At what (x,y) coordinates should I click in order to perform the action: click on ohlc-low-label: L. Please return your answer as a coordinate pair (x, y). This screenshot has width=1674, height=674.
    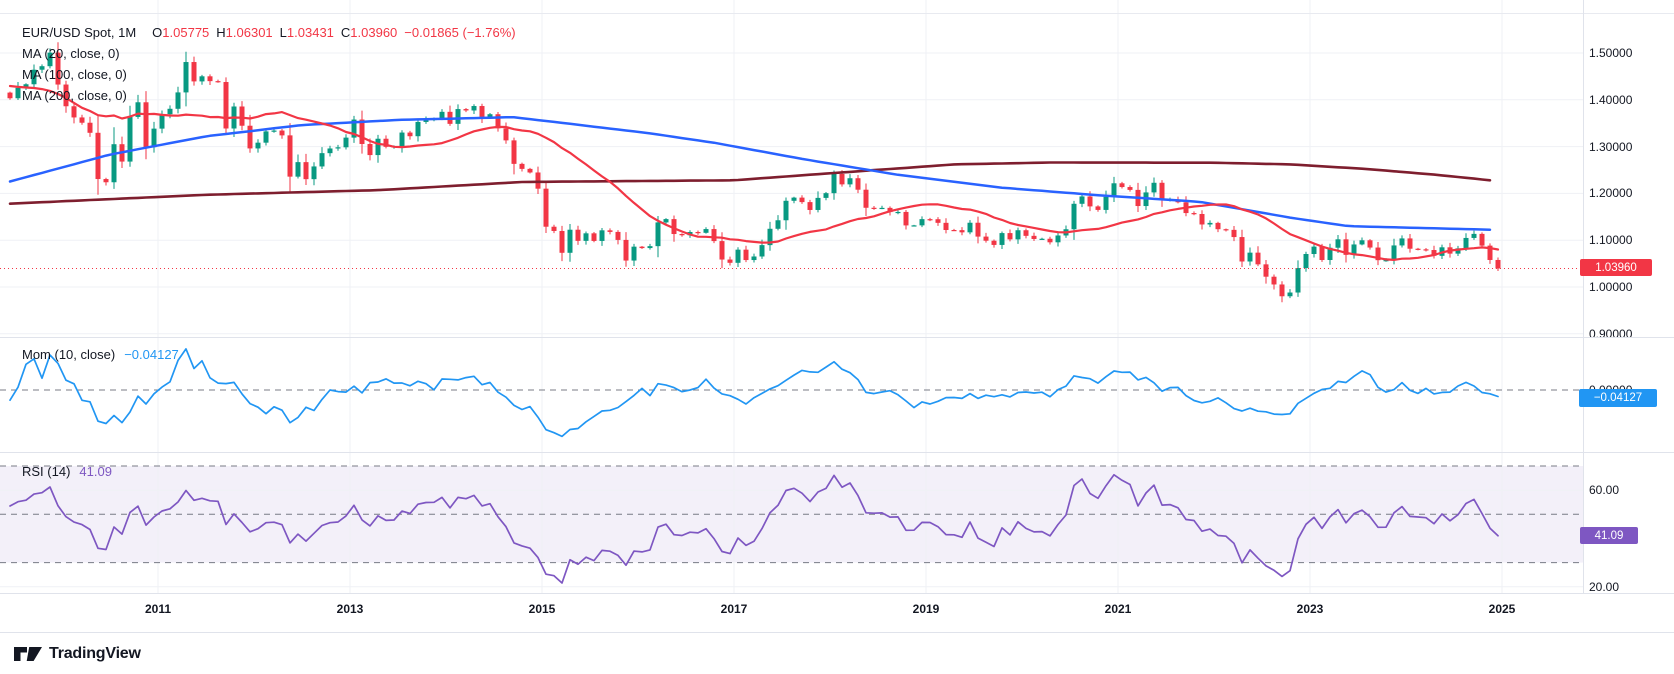
    Looking at the image, I should click on (283, 32).